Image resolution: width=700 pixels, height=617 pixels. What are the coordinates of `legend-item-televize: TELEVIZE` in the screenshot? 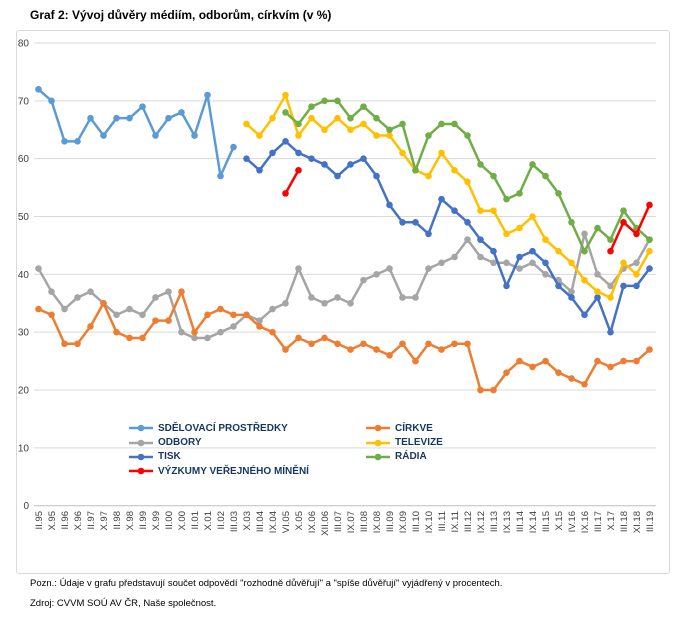 It's located at (404, 442).